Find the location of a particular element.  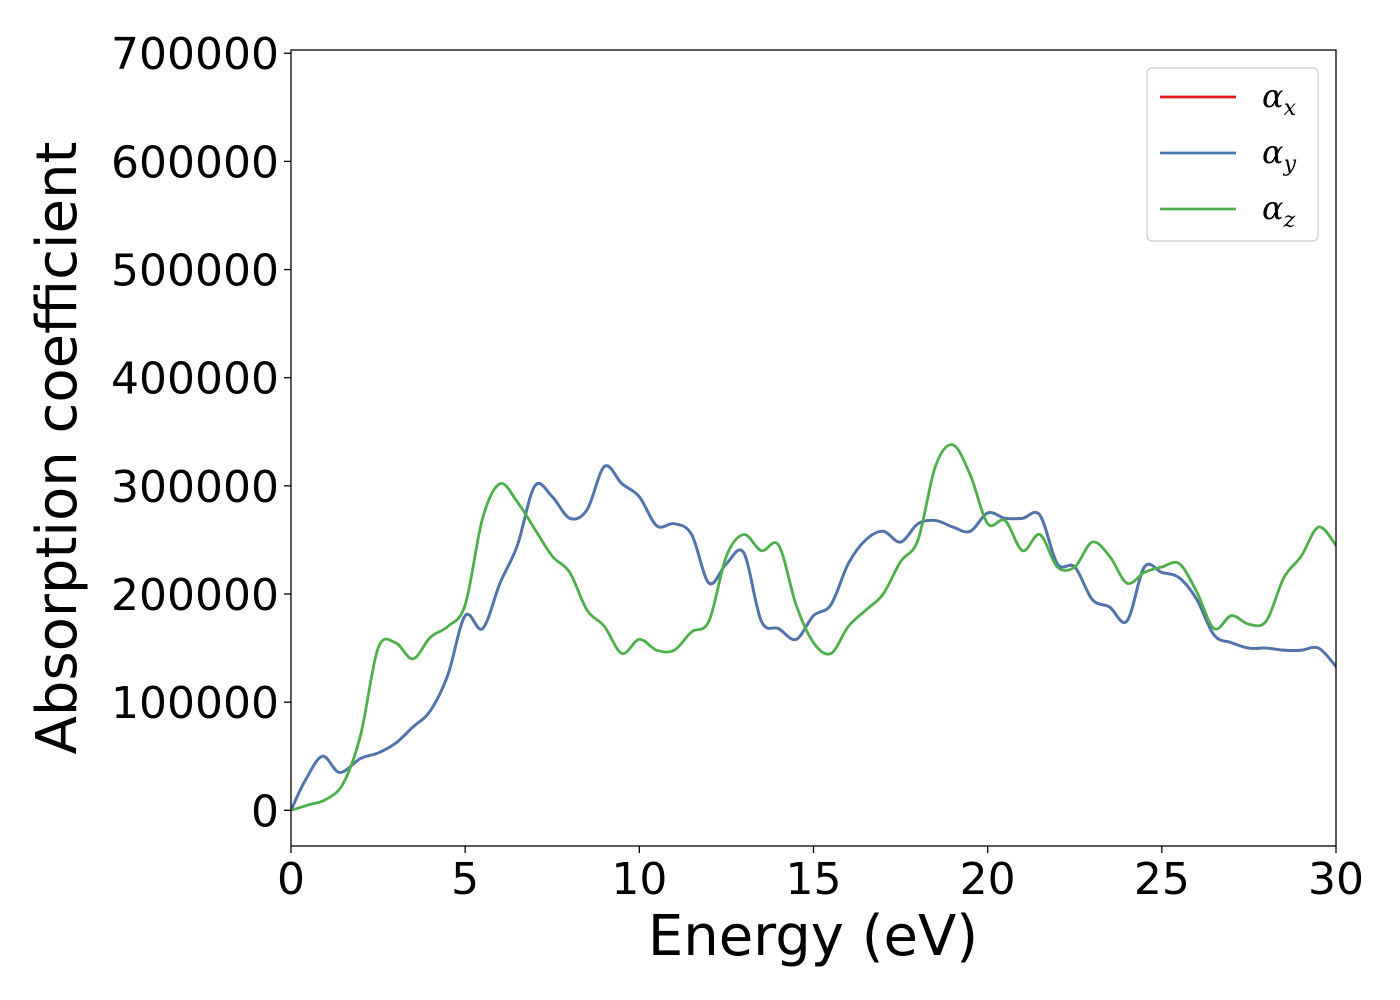

x-tick-label: 10 is located at coordinates (639, 879).